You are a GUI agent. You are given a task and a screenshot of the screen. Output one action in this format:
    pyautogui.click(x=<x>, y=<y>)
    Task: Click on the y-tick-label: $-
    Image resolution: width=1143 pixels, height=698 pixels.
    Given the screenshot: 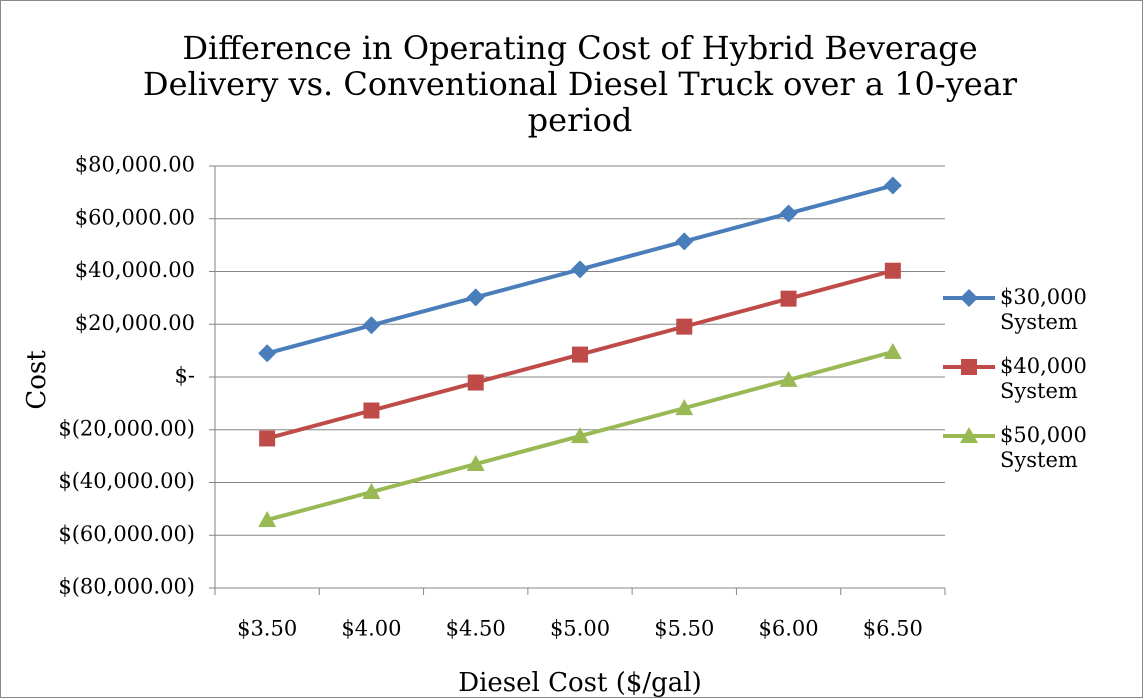 What is the action you would take?
    pyautogui.click(x=185, y=376)
    